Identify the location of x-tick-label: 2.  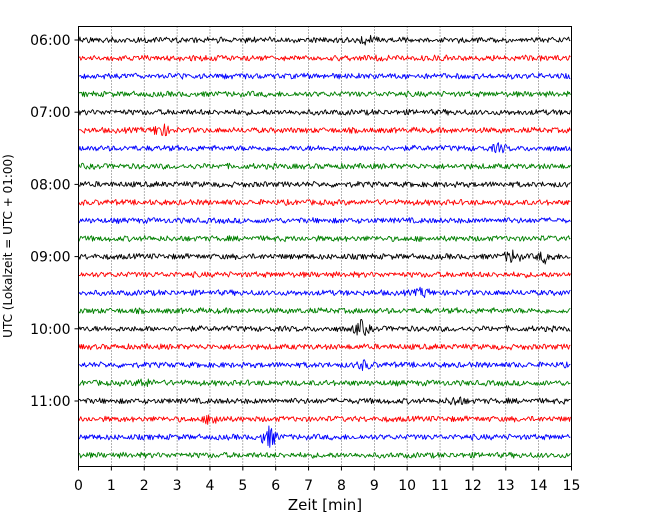
(144, 486).